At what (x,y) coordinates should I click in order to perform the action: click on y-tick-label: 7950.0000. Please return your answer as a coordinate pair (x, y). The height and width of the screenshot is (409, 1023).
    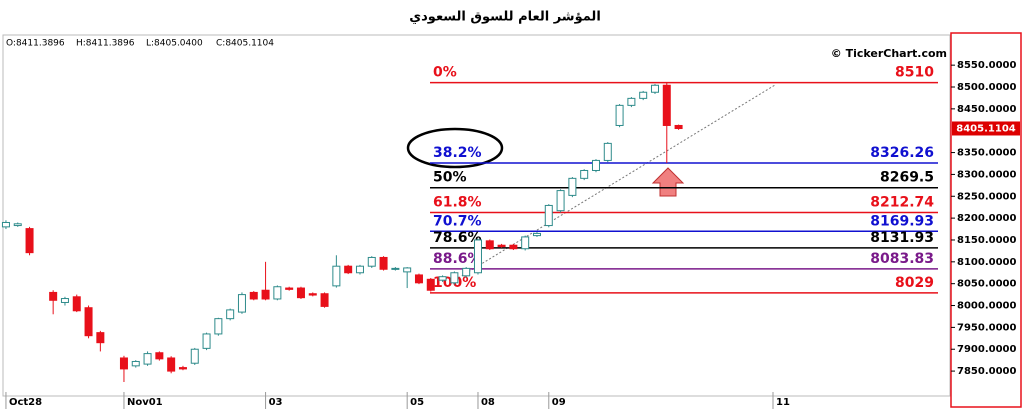
    Looking at the image, I should click on (987, 327).